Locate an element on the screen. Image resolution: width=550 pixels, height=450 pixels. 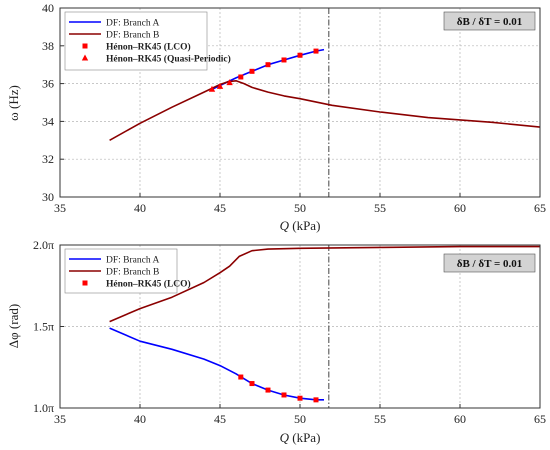
legend-triangle-swatch is located at coordinates (85, 57).